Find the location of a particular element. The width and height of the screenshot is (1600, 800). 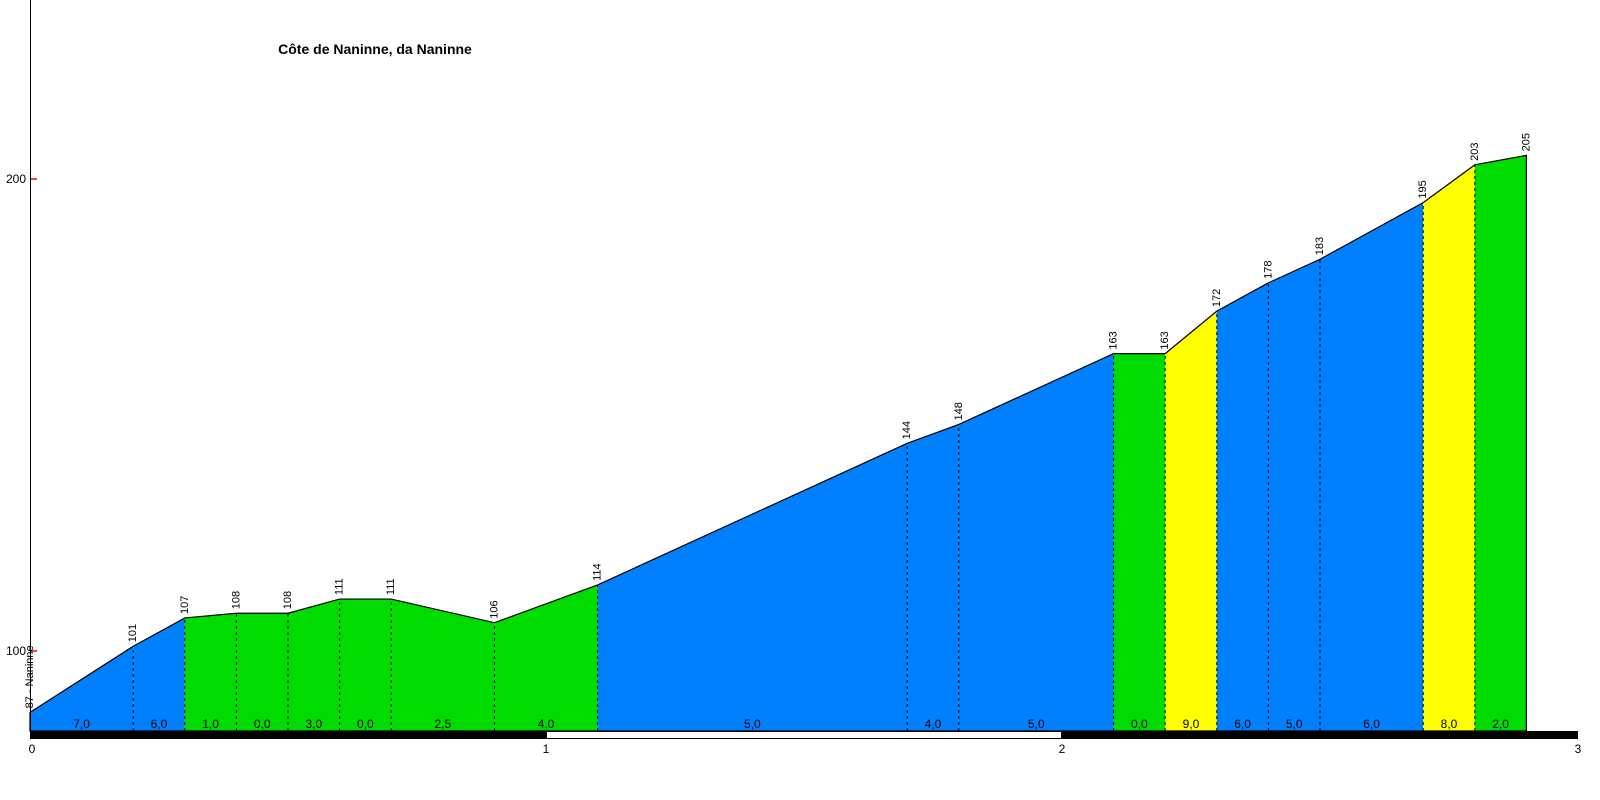

segment-gradient-label: 2,0 is located at coordinates (1500, 724).